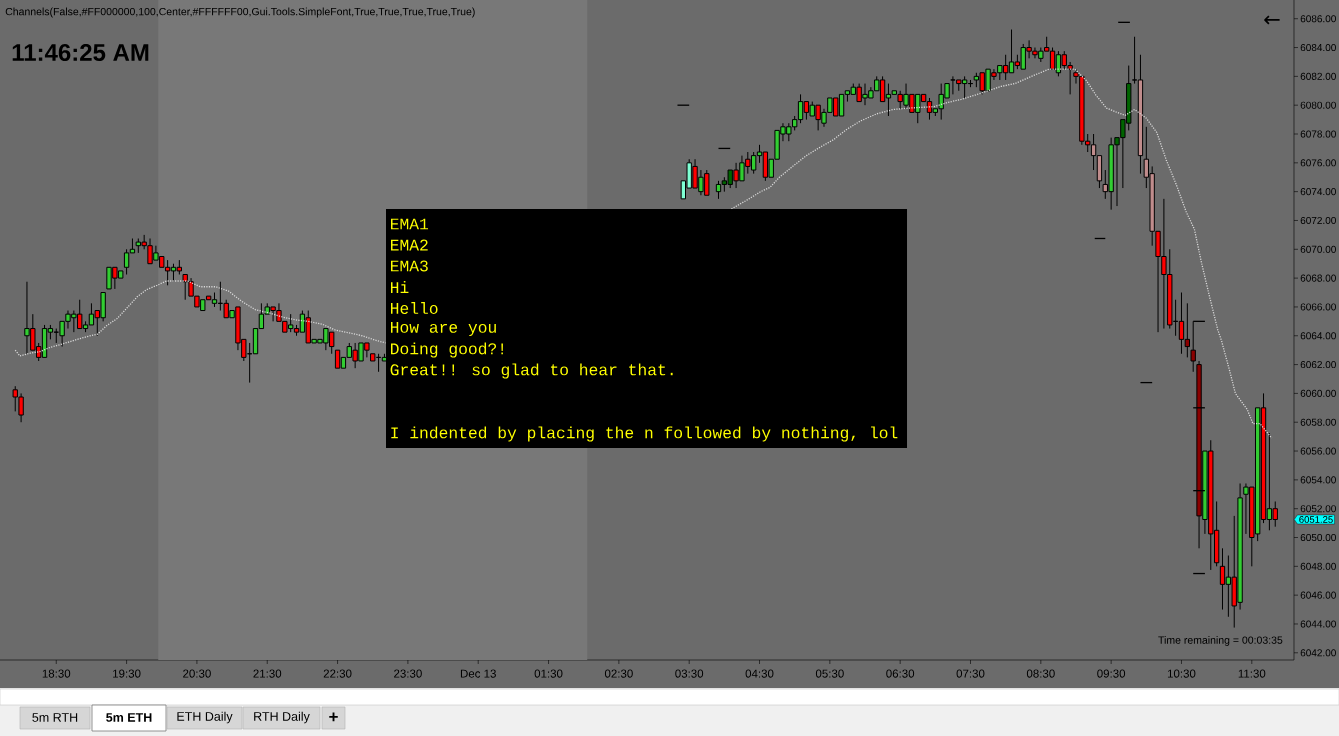 The width and height of the screenshot is (1339, 736). Describe the element at coordinates (1318, 19) in the screenshot. I see `y-tick-label: 6086.00` at that location.